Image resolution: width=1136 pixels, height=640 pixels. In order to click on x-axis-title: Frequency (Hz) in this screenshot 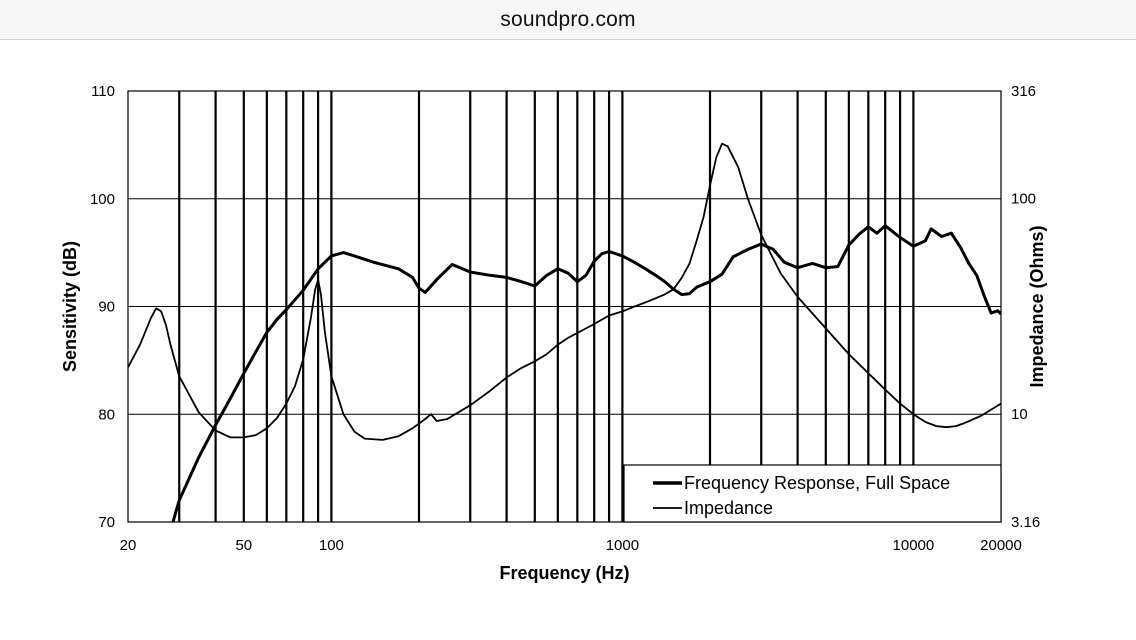, I will do `click(564, 573)`.